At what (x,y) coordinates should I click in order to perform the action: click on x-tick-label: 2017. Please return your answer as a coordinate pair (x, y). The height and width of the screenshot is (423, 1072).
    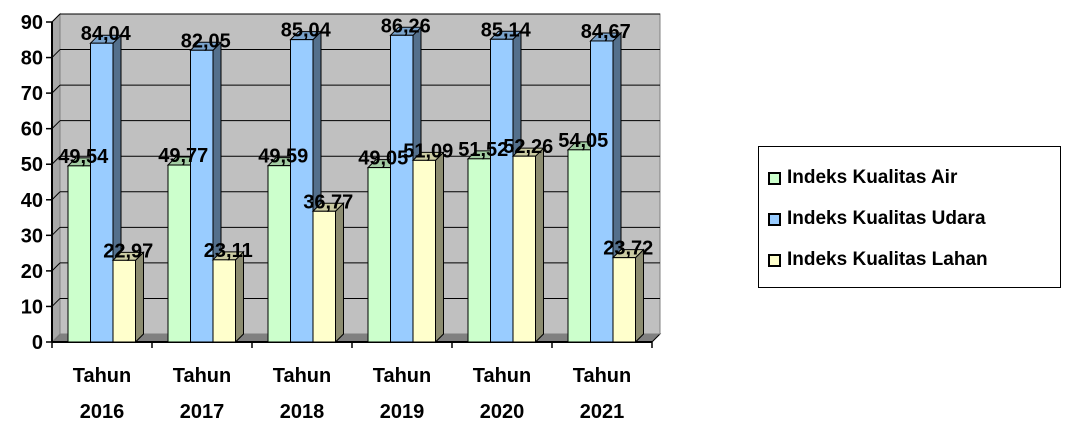
    Looking at the image, I should click on (202, 412).